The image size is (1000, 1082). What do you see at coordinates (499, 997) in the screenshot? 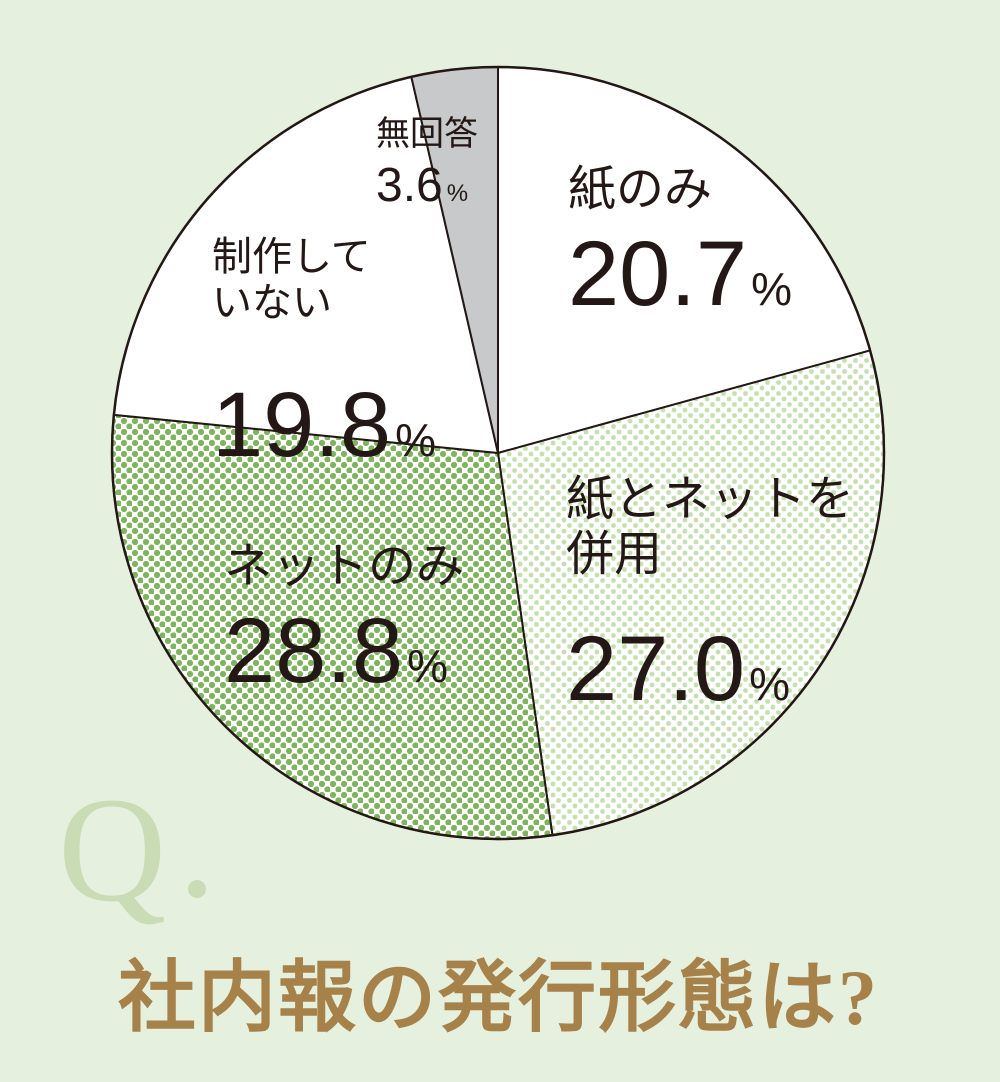
I see `question-title: 社内報の発行形態は?` at bounding box center [499, 997].